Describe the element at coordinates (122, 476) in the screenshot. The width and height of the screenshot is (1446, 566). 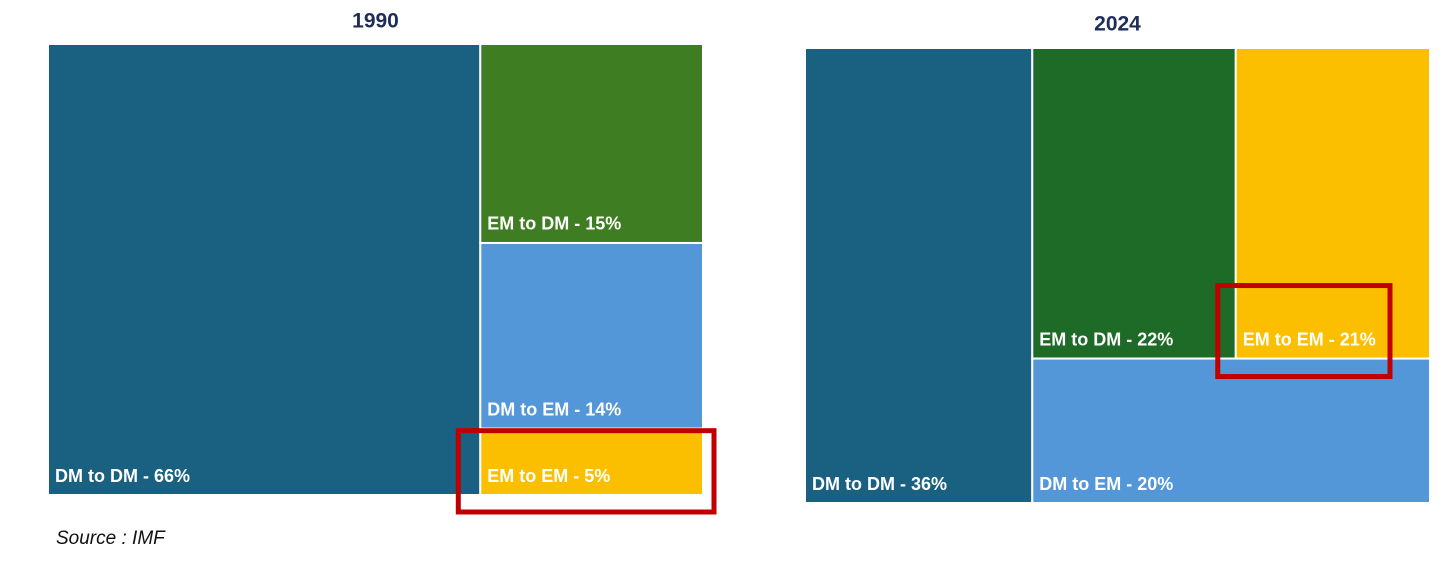
I see `tile-label: DM to DM - 66%` at that location.